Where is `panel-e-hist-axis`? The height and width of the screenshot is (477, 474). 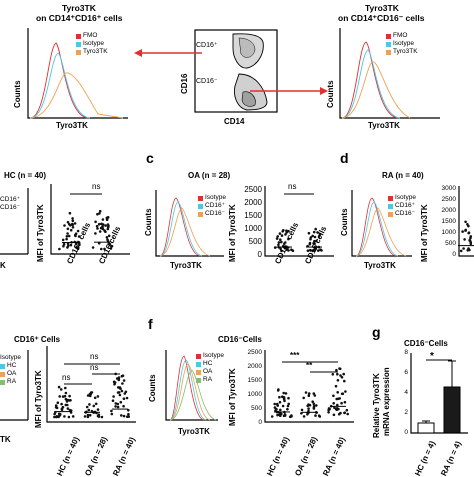 panel-e-hist-axis is located at coordinates (14, 385).